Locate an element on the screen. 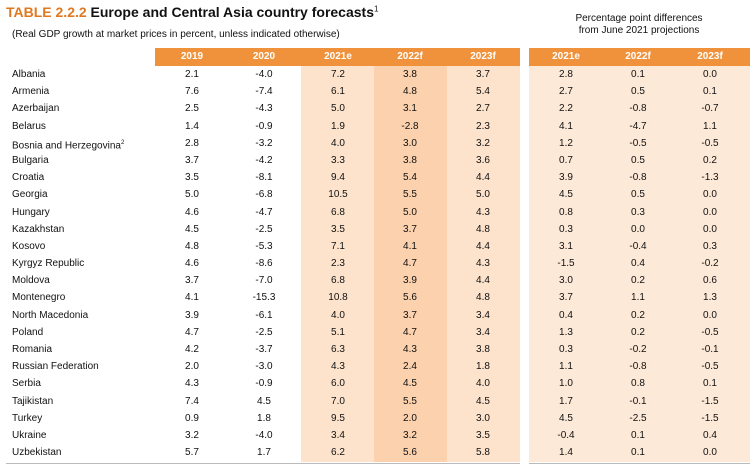 The height and width of the screenshot is (468, 750). growth-cell: 10.5 is located at coordinates (338, 195).